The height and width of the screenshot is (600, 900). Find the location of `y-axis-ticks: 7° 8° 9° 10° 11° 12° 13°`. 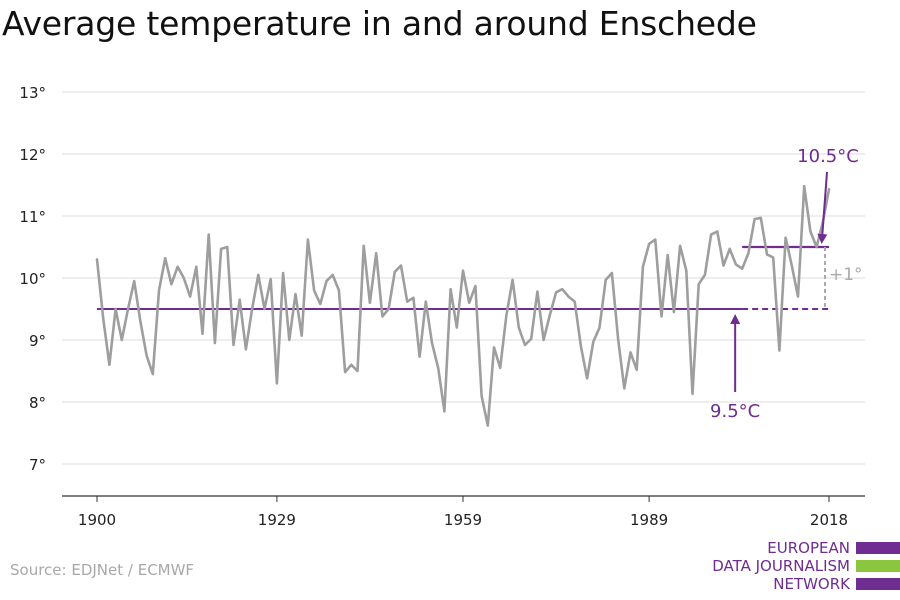

y-axis-ticks: 7° 8° 9° 10° 11° 12° 13° is located at coordinates (32, 279).